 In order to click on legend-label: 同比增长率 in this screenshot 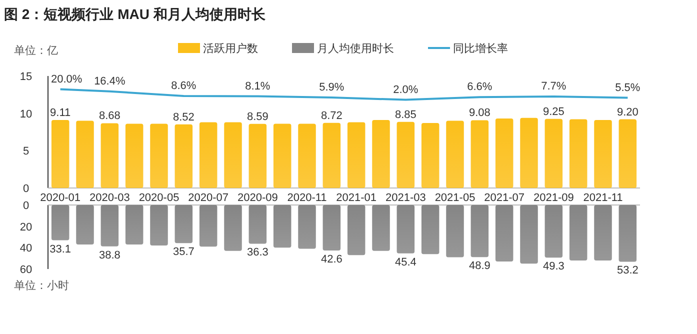, I will do `click(480, 48)`.